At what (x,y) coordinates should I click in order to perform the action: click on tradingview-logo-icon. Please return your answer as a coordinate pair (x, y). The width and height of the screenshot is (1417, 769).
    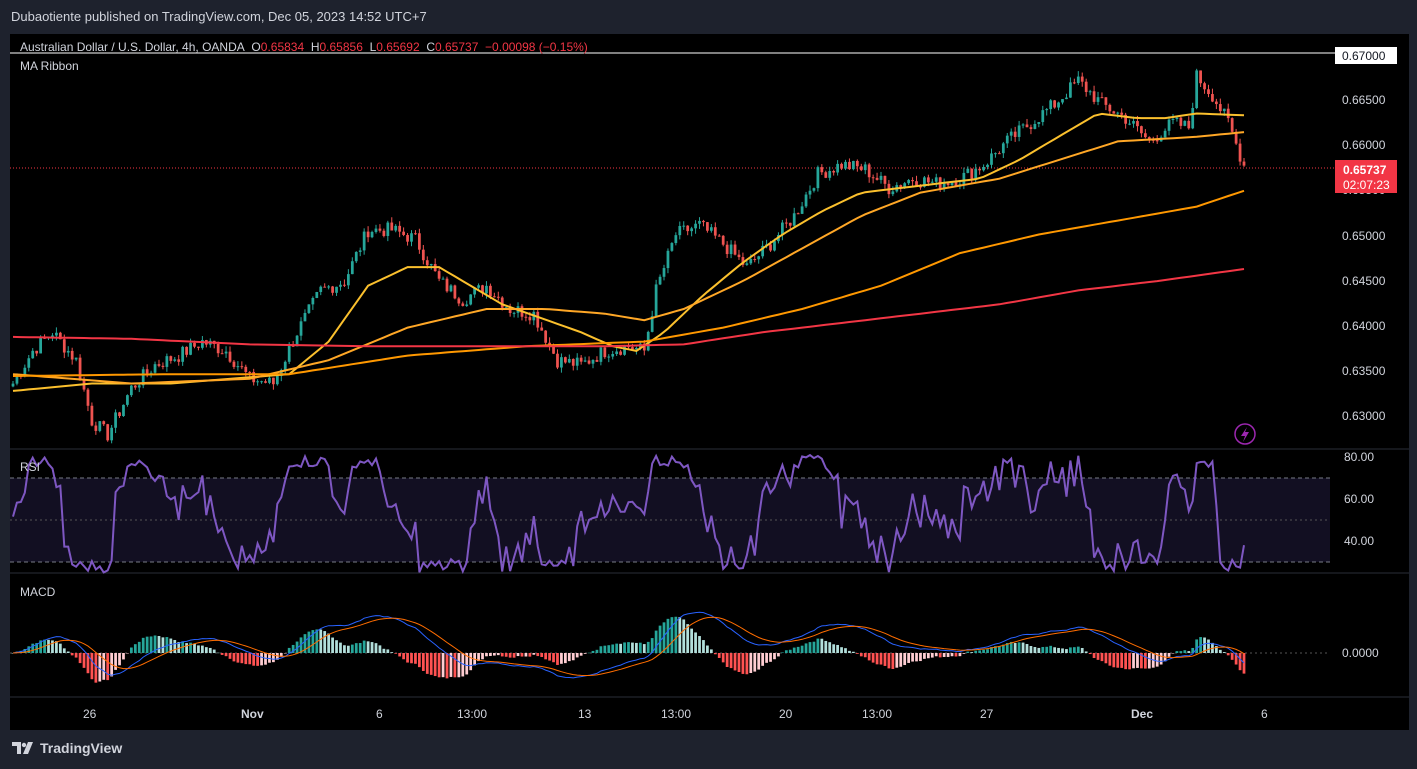
    Looking at the image, I should click on (22, 748).